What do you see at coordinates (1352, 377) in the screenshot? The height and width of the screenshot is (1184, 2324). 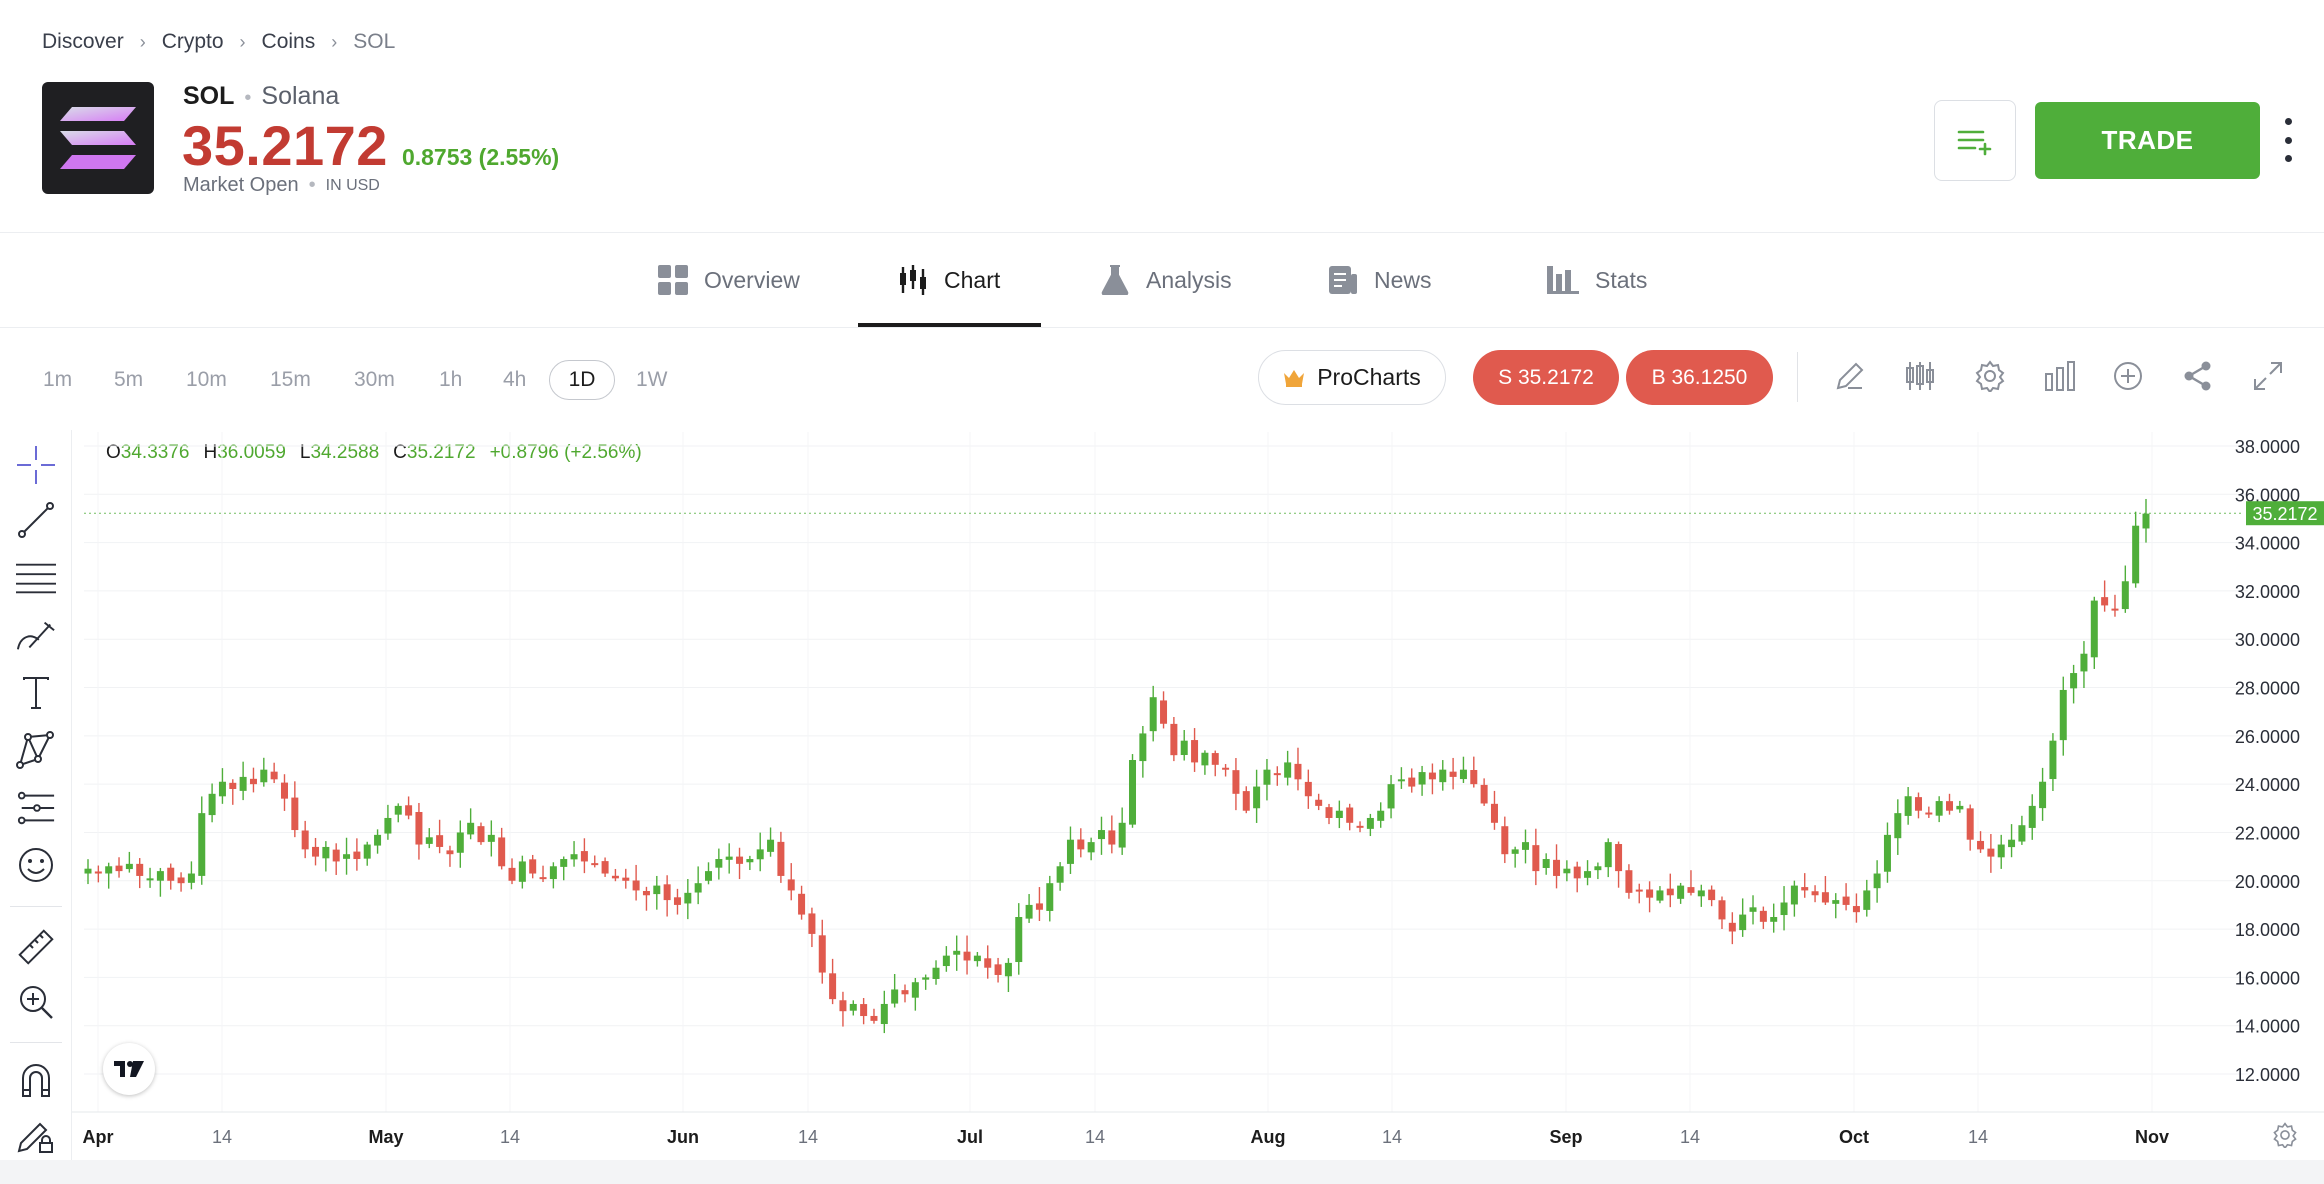 I see `procharts-button: ProCharts` at bounding box center [1352, 377].